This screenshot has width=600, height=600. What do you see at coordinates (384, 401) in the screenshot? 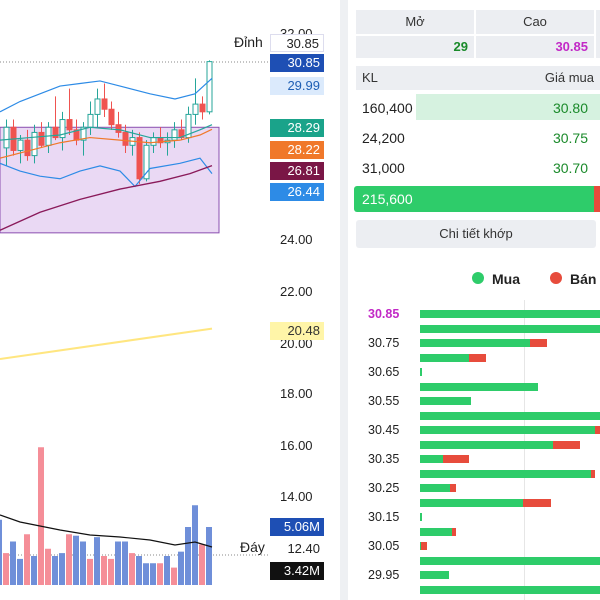
I see `profile-price-label: 30.55` at bounding box center [384, 401].